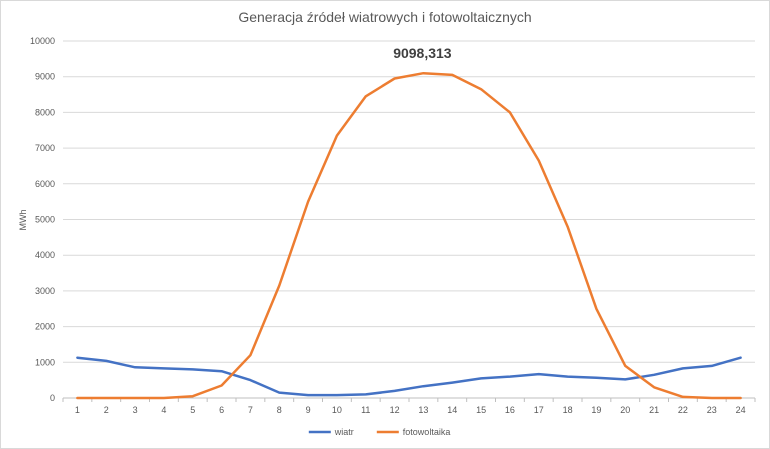 The image size is (770, 449). What do you see at coordinates (163, 410) in the screenshot?
I see `x-tick-label: 4` at bounding box center [163, 410].